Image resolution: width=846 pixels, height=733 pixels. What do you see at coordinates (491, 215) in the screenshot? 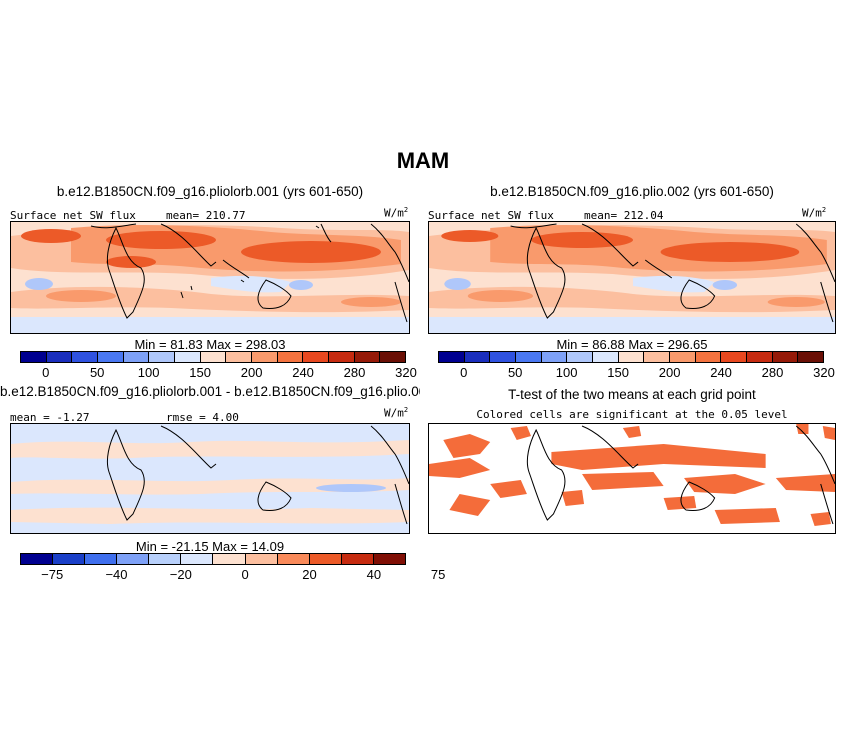
I see `panel-2-variable-label: Surface net SW flux` at bounding box center [491, 215].